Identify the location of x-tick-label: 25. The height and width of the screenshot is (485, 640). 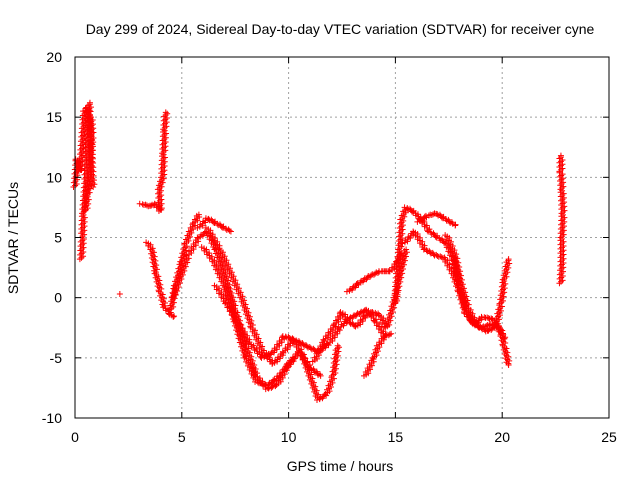
(609, 437).